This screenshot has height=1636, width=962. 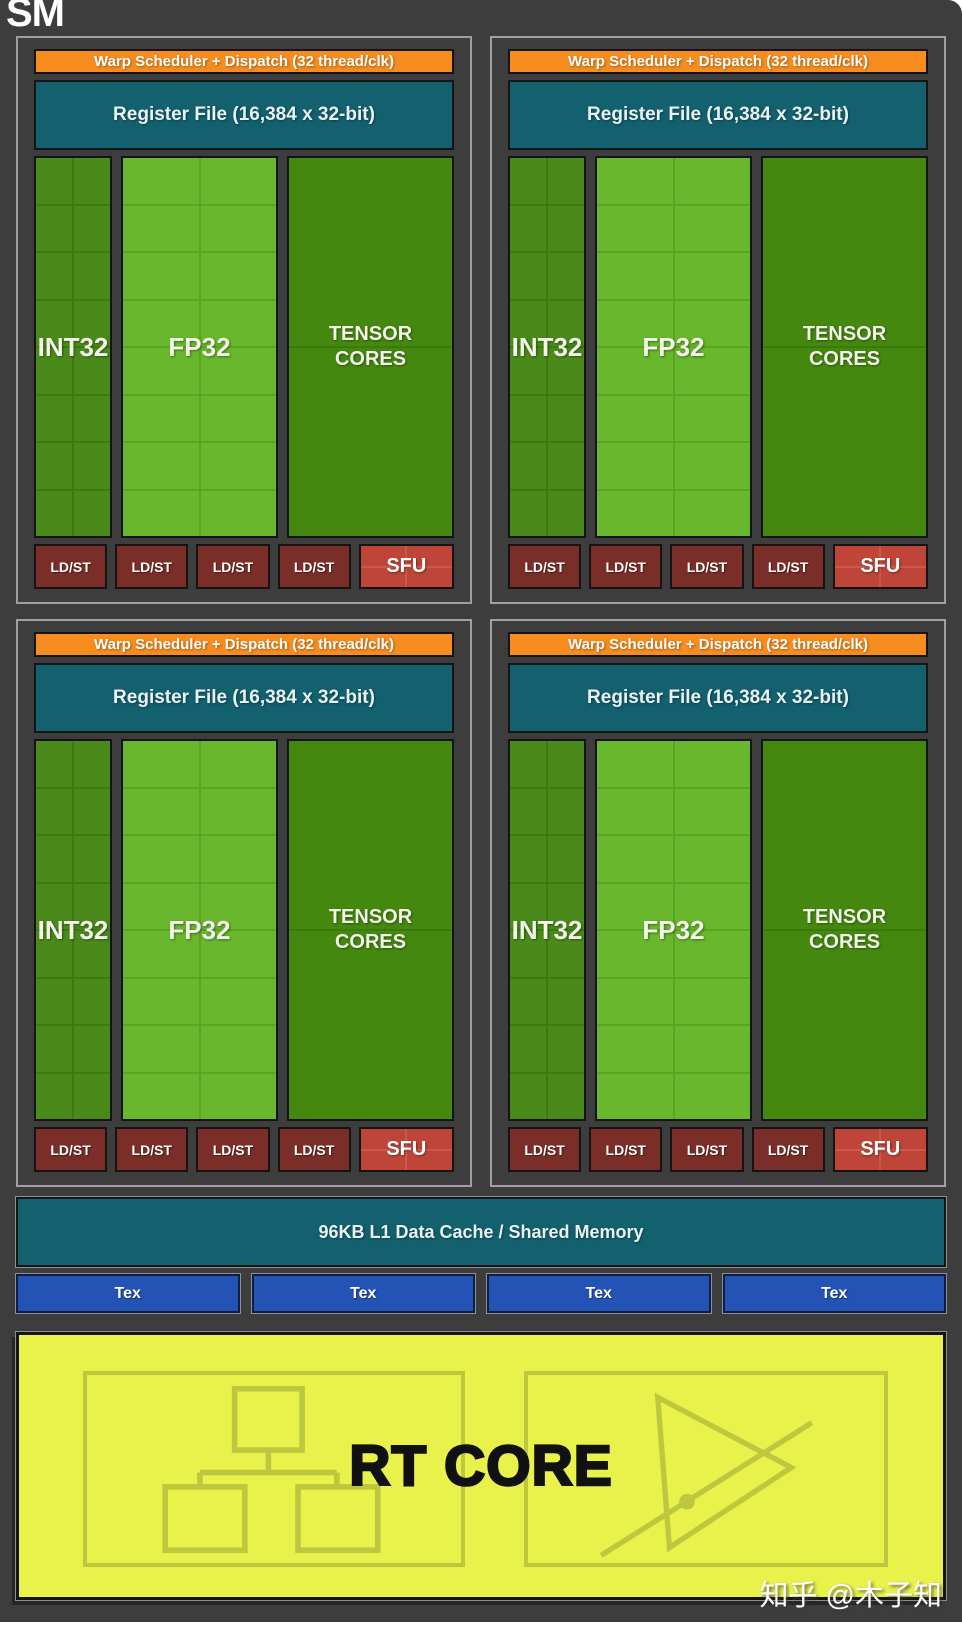 I want to click on register-file-bar: Register File (16,384 x 32-bit), so click(x=718, y=698).